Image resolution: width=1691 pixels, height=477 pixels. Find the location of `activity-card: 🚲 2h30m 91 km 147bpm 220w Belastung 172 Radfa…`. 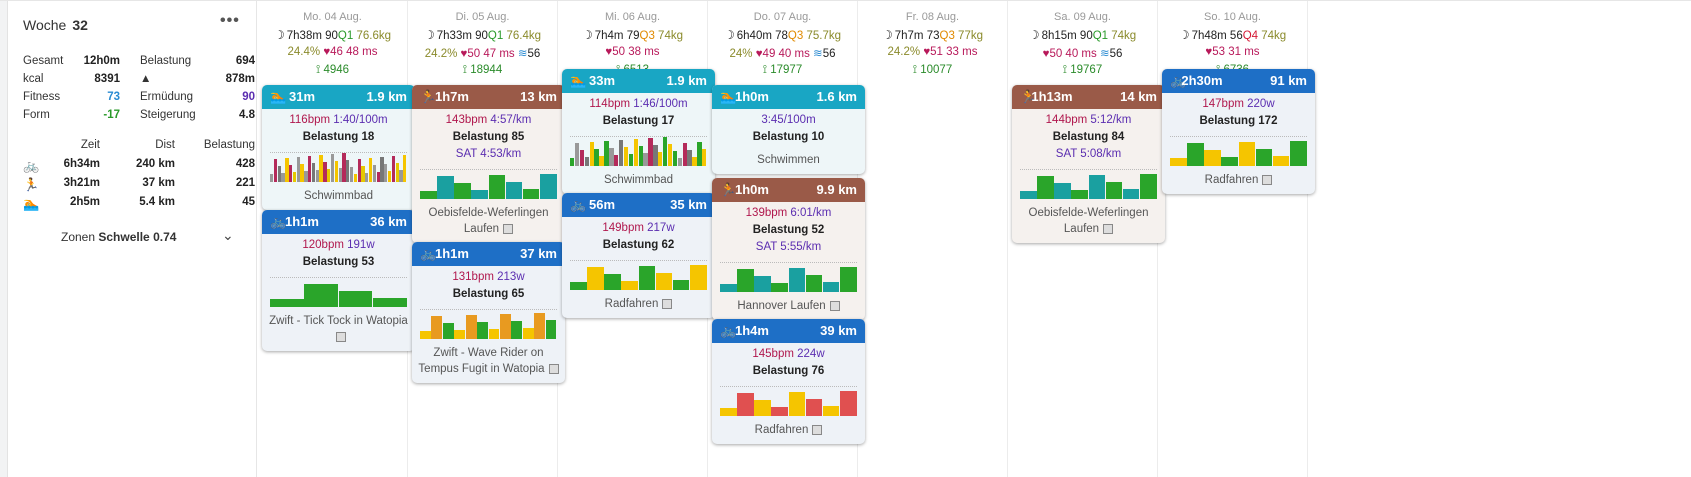

activity-card: 🚲 2h30m 91 km 147bpm 220w Belastung 172 Radfa… is located at coordinates (1238, 131).